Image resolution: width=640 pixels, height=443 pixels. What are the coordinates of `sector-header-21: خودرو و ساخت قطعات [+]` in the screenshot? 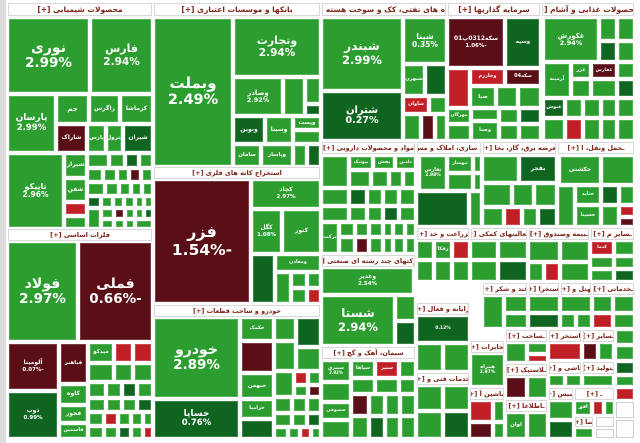 It's located at (237, 311).